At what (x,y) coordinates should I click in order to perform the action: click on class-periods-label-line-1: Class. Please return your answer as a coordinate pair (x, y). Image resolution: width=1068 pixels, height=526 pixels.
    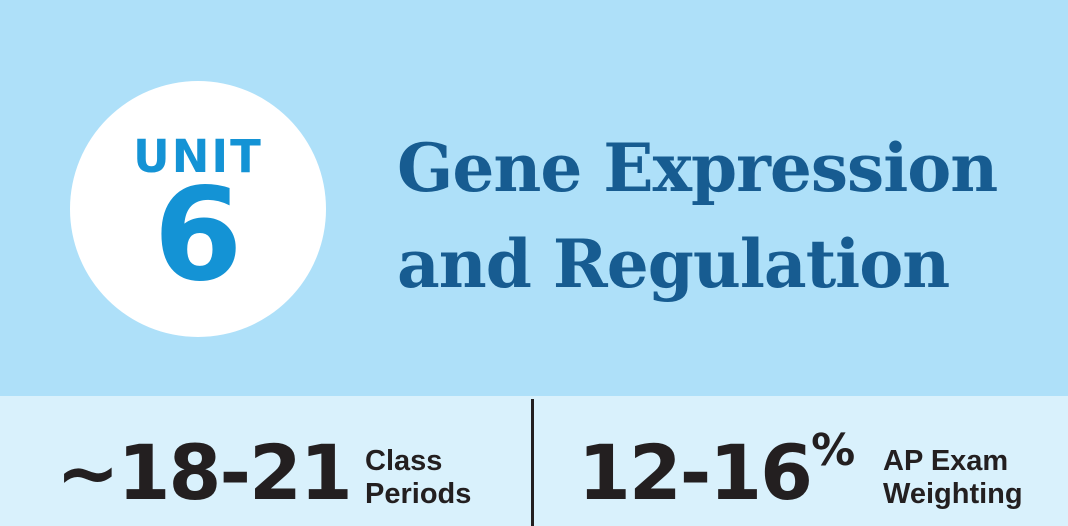
    Looking at the image, I should click on (404, 461).